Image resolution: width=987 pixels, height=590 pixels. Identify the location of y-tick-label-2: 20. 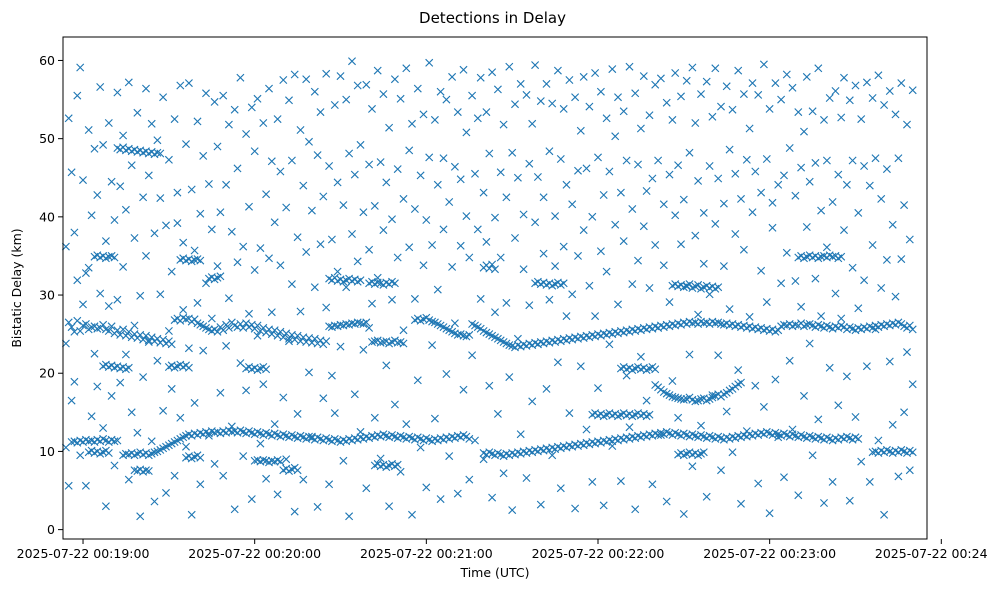
(47, 373).